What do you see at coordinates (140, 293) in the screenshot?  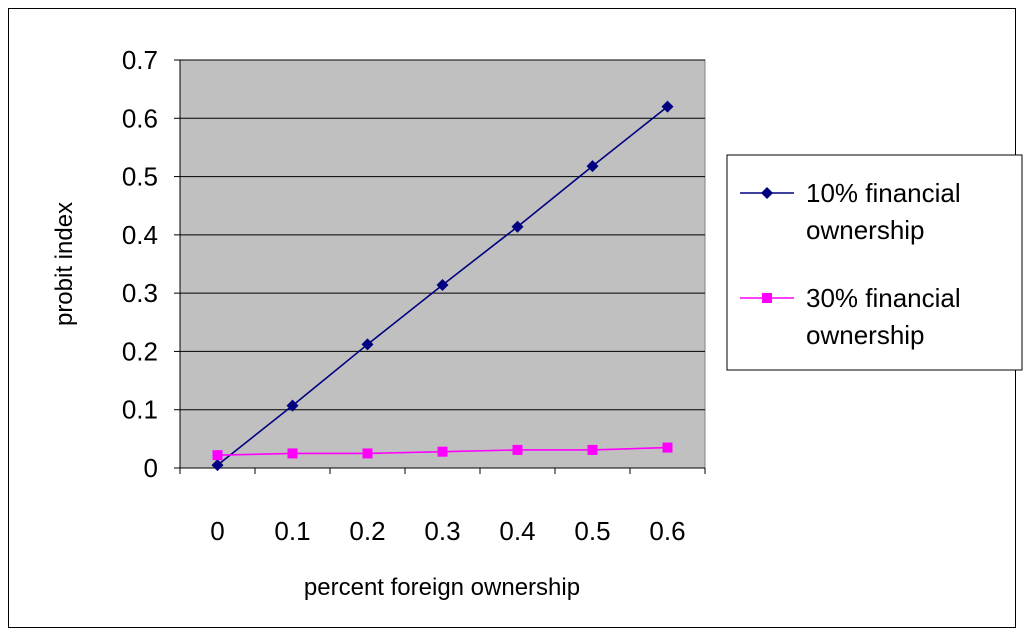 I see `y-tick-label: 0.3` at bounding box center [140, 293].